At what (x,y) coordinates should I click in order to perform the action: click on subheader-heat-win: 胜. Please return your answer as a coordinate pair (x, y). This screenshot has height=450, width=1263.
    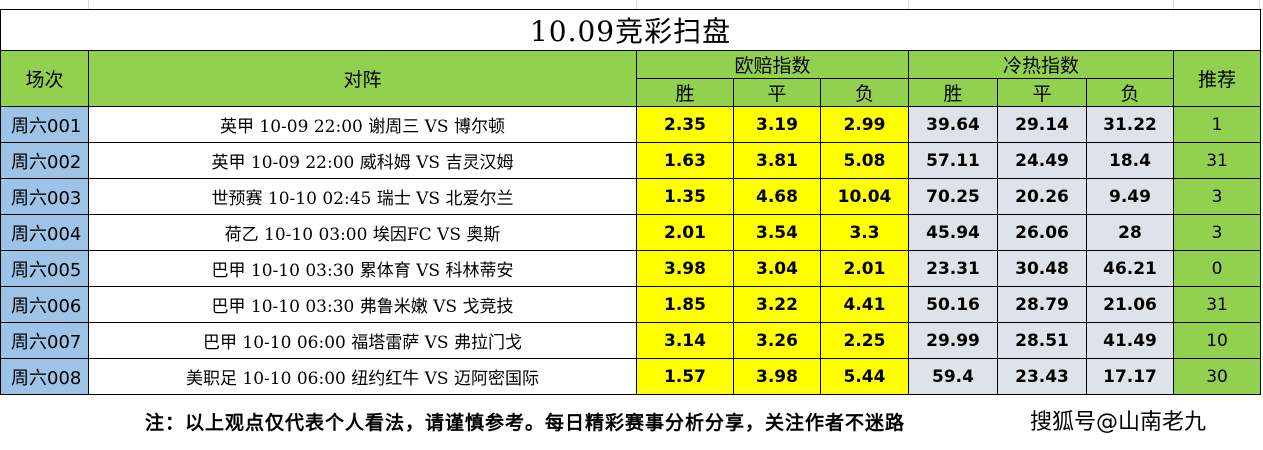
    Looking at the image, I should click on (953, 92).